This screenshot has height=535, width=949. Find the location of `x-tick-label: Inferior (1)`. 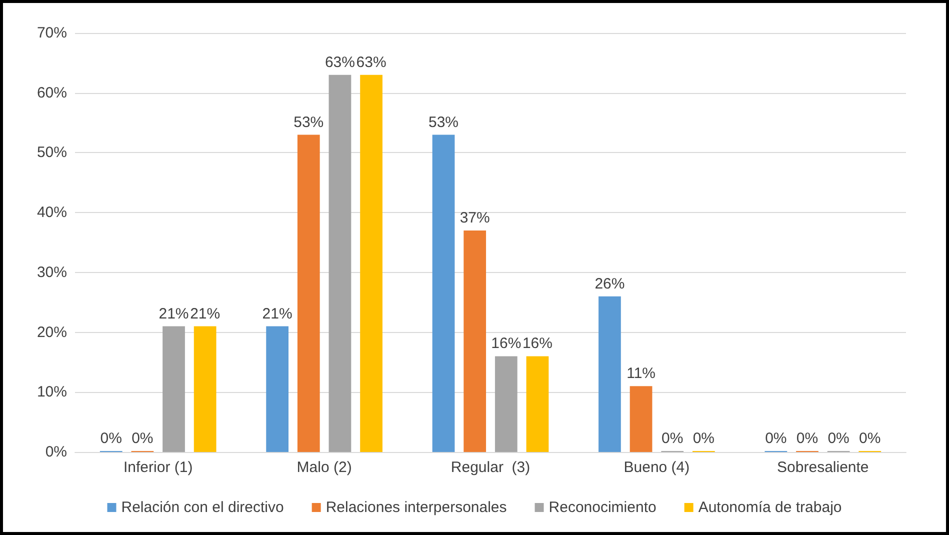

x-tick-label: Inferior (1) is located at coordinates (158, 467).